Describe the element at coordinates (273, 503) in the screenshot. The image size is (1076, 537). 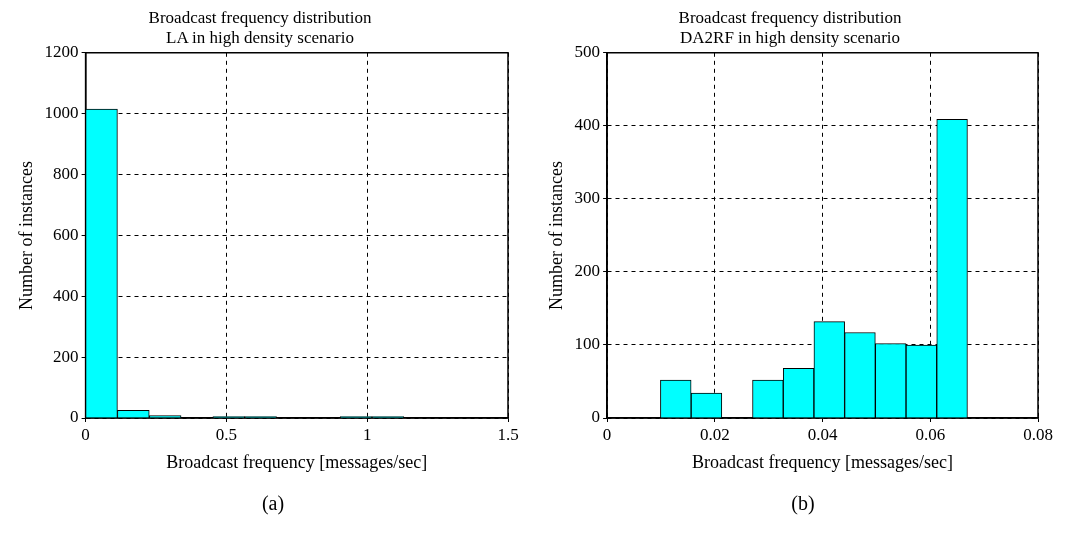
I see `text: (a)` at that location.